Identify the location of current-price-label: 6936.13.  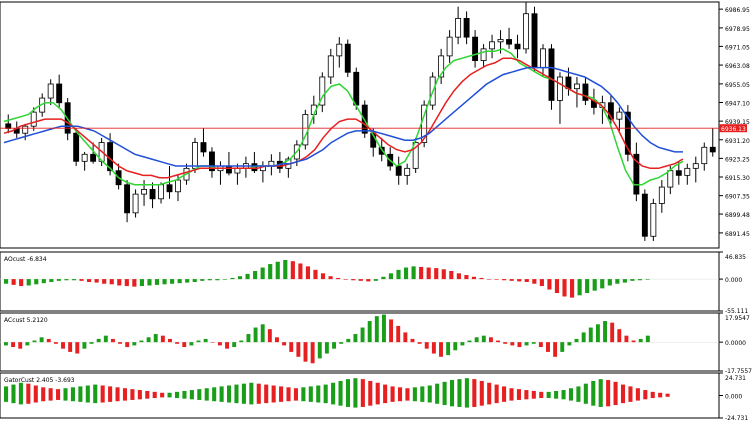
(733, 129).